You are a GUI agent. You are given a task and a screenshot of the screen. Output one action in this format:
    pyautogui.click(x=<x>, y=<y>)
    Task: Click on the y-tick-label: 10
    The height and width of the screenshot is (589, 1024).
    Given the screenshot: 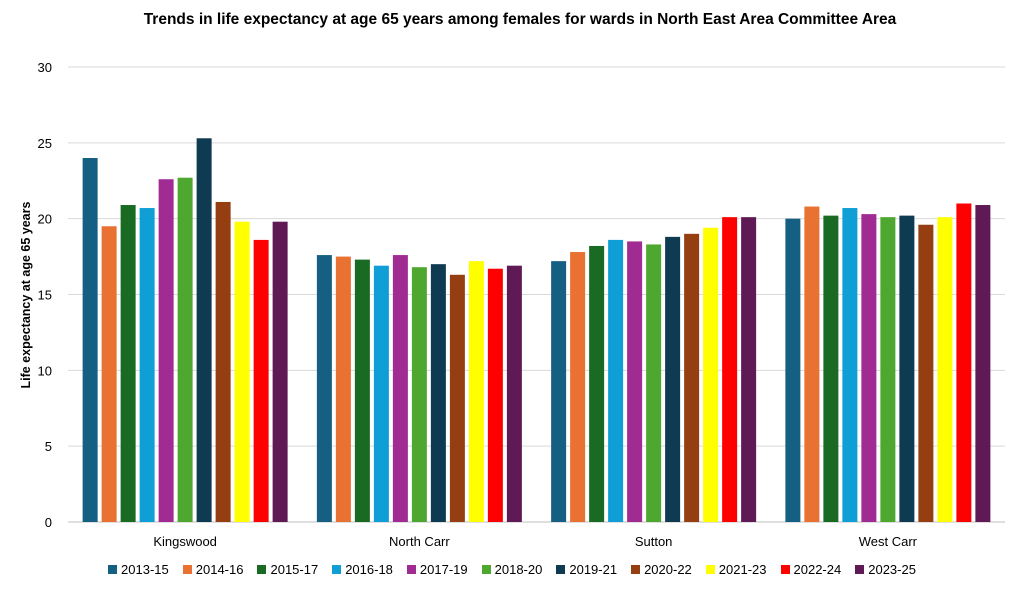 What is the action you would take?
    pyautogui.click(x=45, y=370)
    